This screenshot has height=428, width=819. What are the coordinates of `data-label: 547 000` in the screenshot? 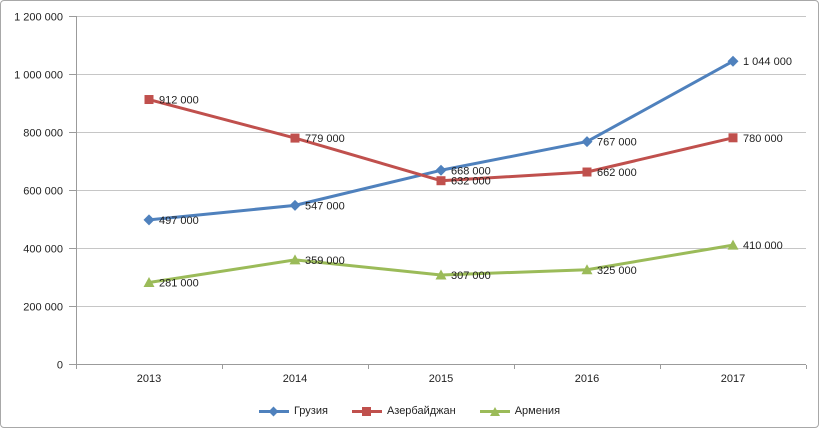 It's located at (325, 206).